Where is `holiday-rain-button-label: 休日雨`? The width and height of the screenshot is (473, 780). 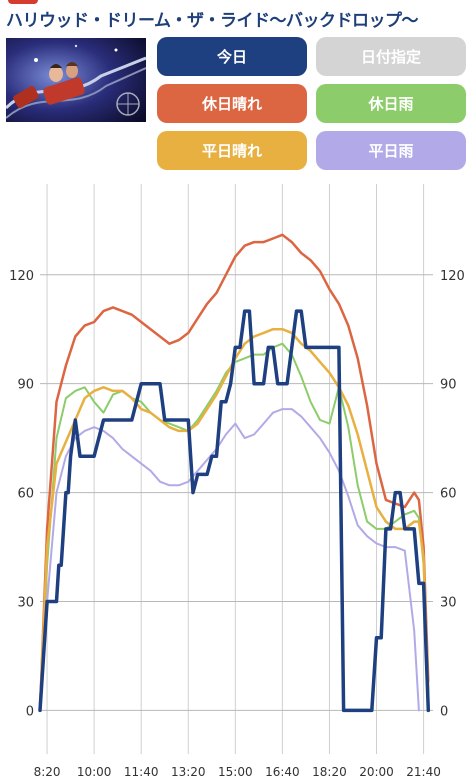 holiday-rain-button-label: 休日雨 is located at coordinates (391, 104).